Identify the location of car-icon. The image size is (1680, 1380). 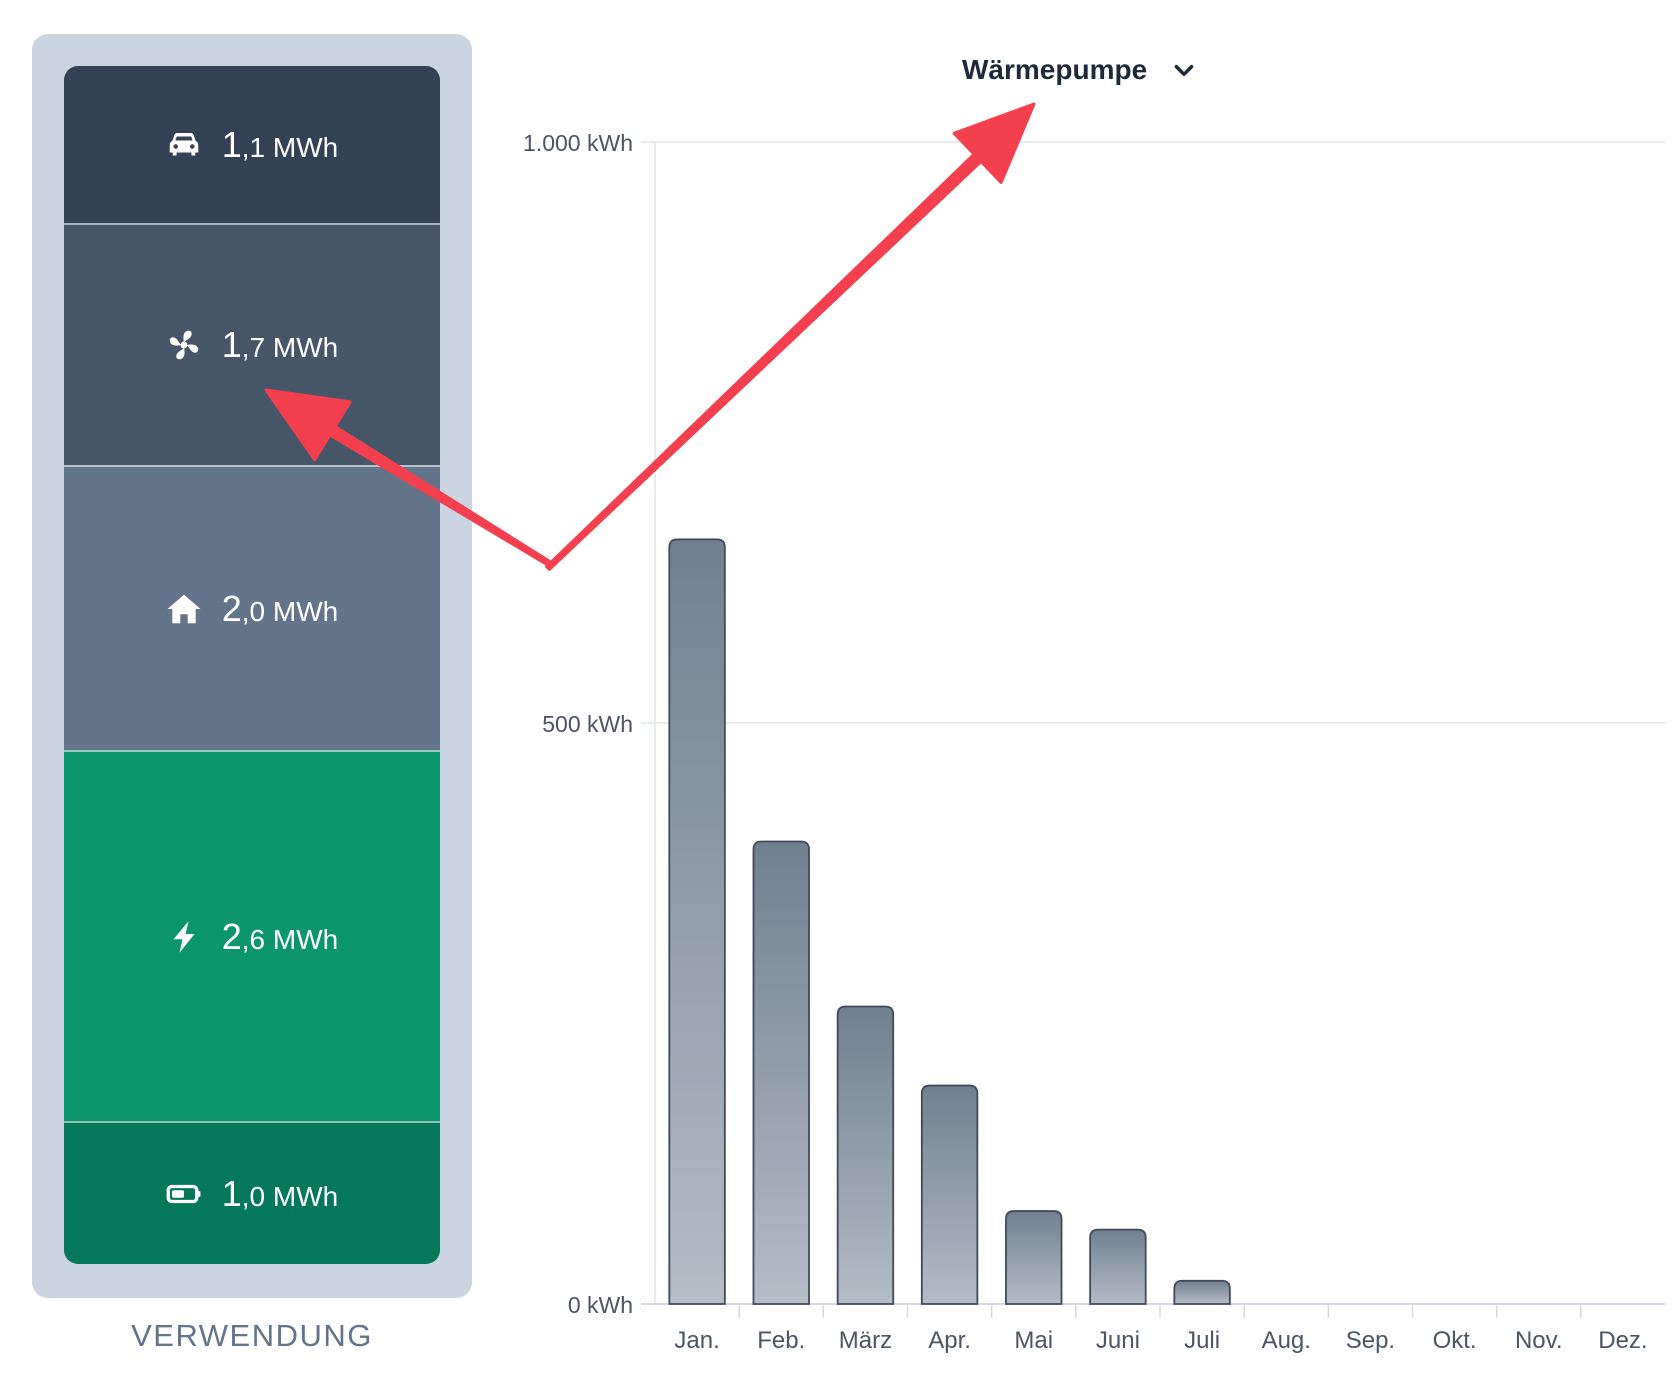
(184, 145).